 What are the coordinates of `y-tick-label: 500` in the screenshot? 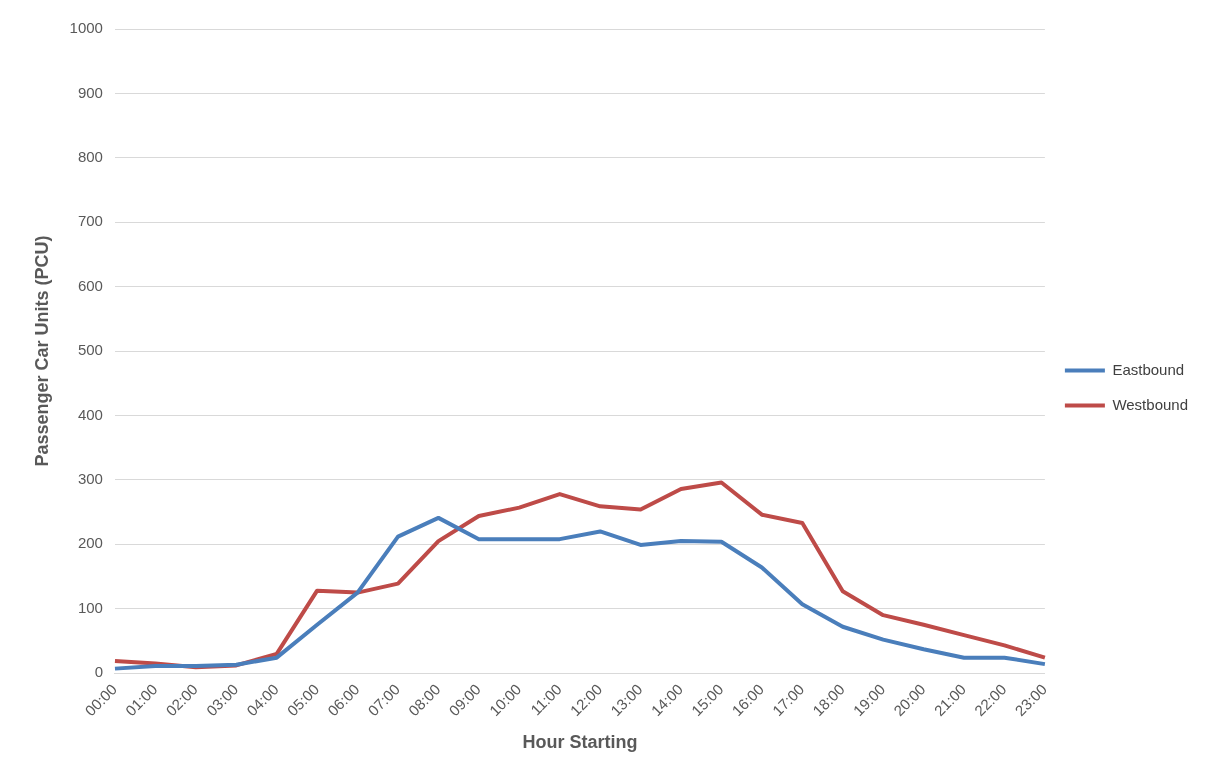 It's located at (90, 350).